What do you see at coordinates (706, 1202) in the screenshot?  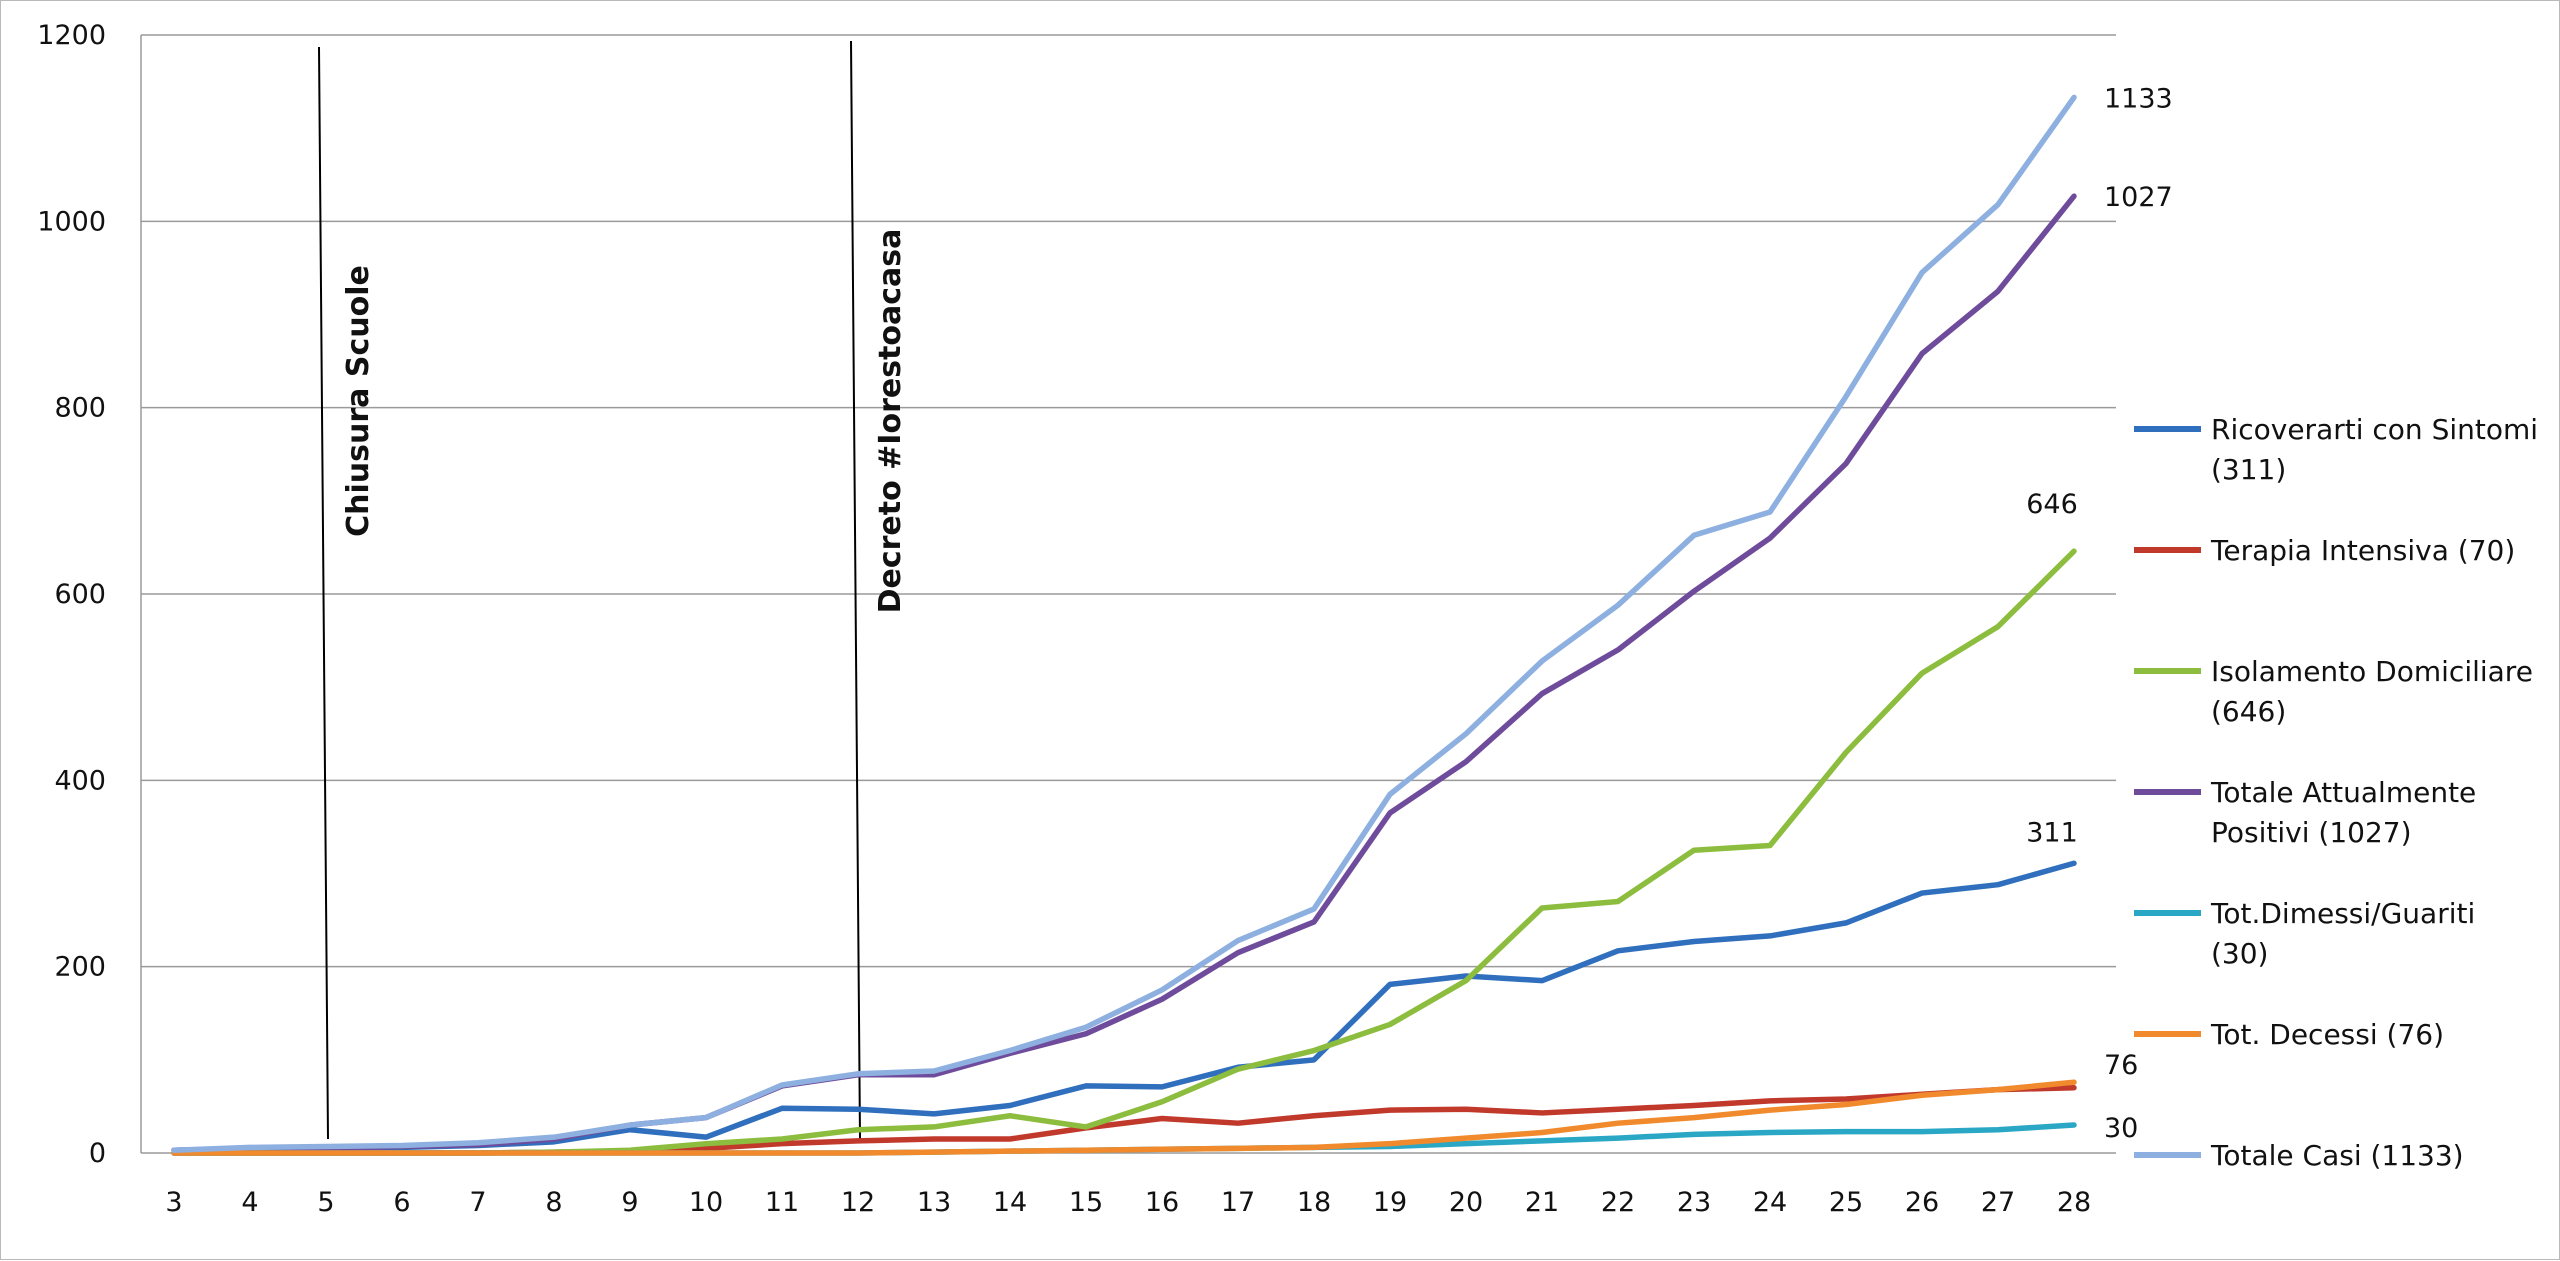 I see `x-tick-label: 10` at bounding box center [706, 1202].